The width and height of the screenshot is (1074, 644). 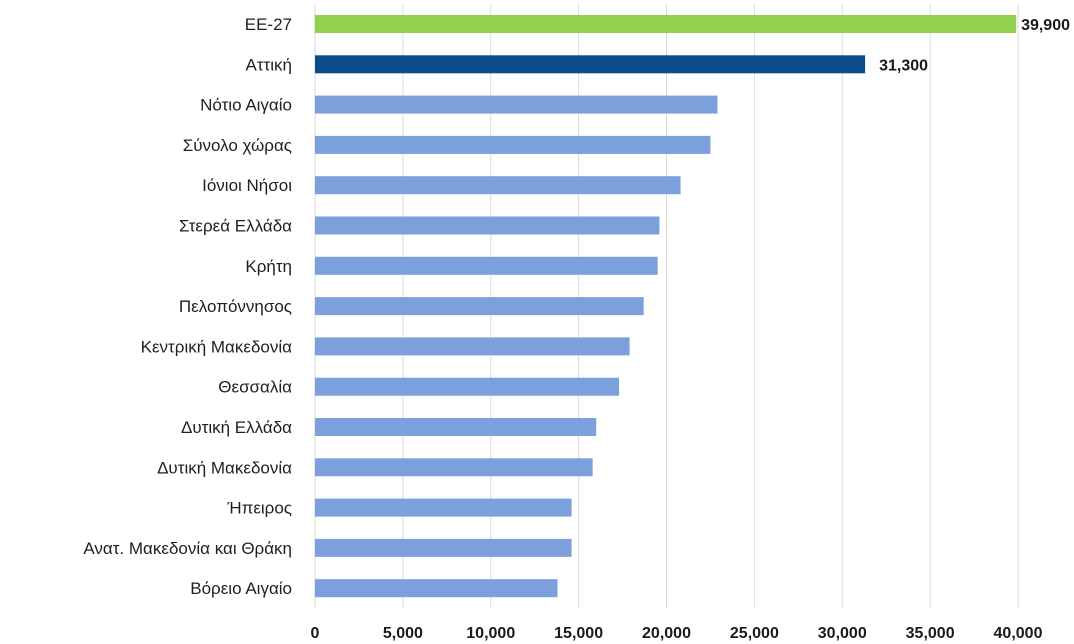 What do you see at coordinates (1018, 633) in the screenshot?
I see `x-tick-label: 40,000` at bounding box center [1018, 633].